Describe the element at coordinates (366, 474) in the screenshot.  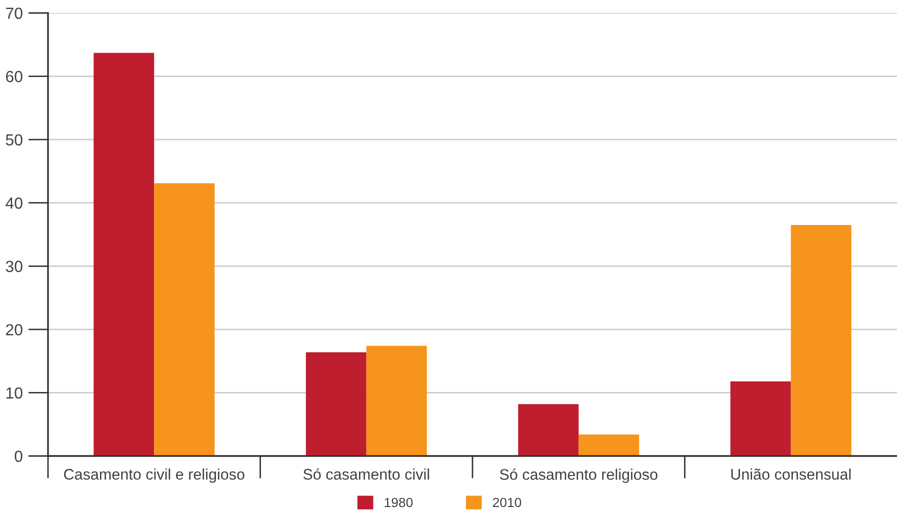
I see `x-tick-label: Só casamento civil` at that location.